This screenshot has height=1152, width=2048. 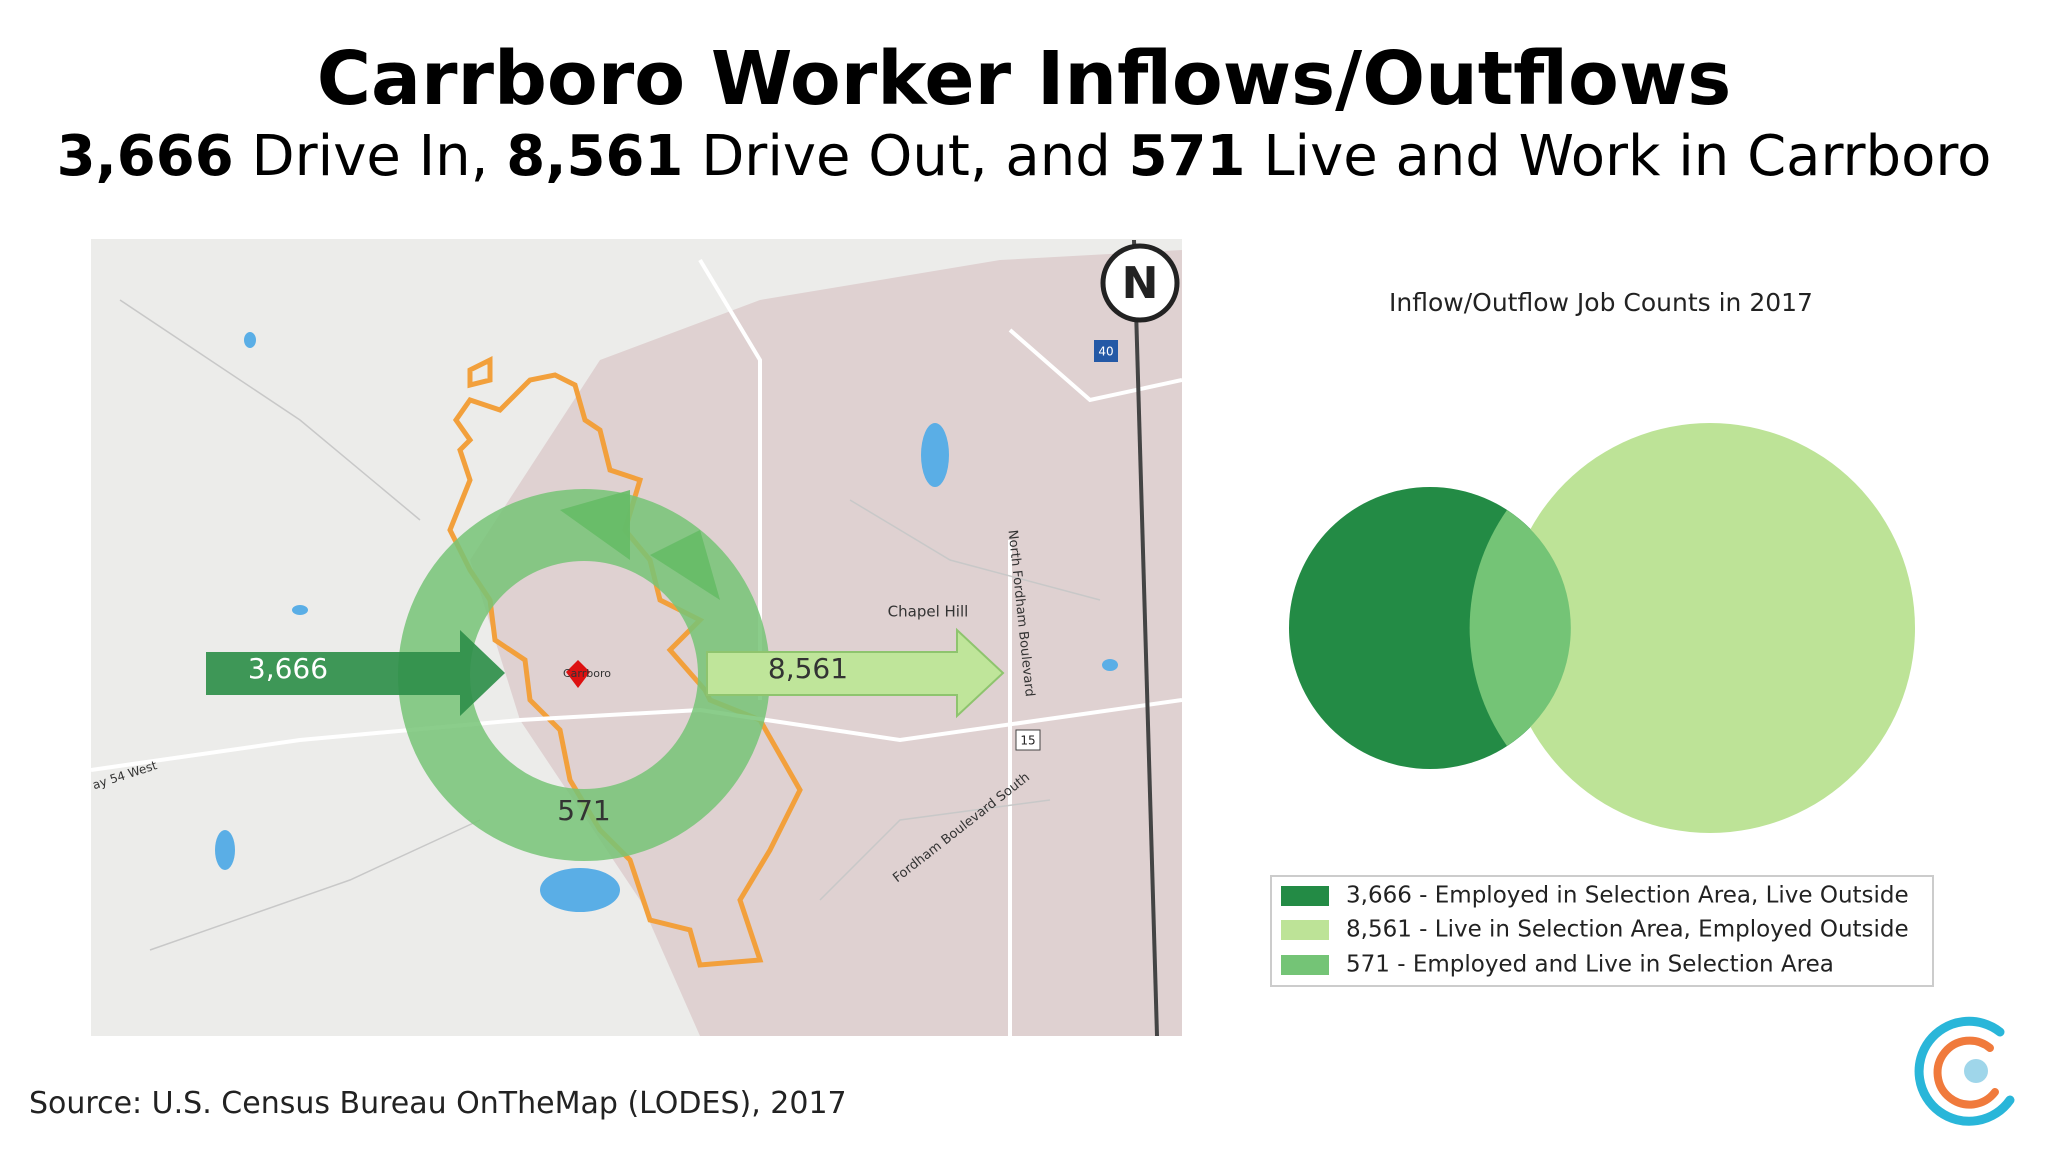 I want to click on town-marker, so click(x=578, y=674).